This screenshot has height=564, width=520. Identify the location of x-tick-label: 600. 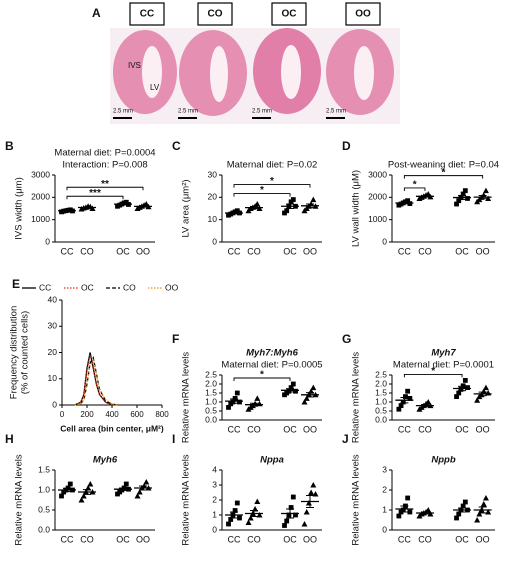
(137, 414).